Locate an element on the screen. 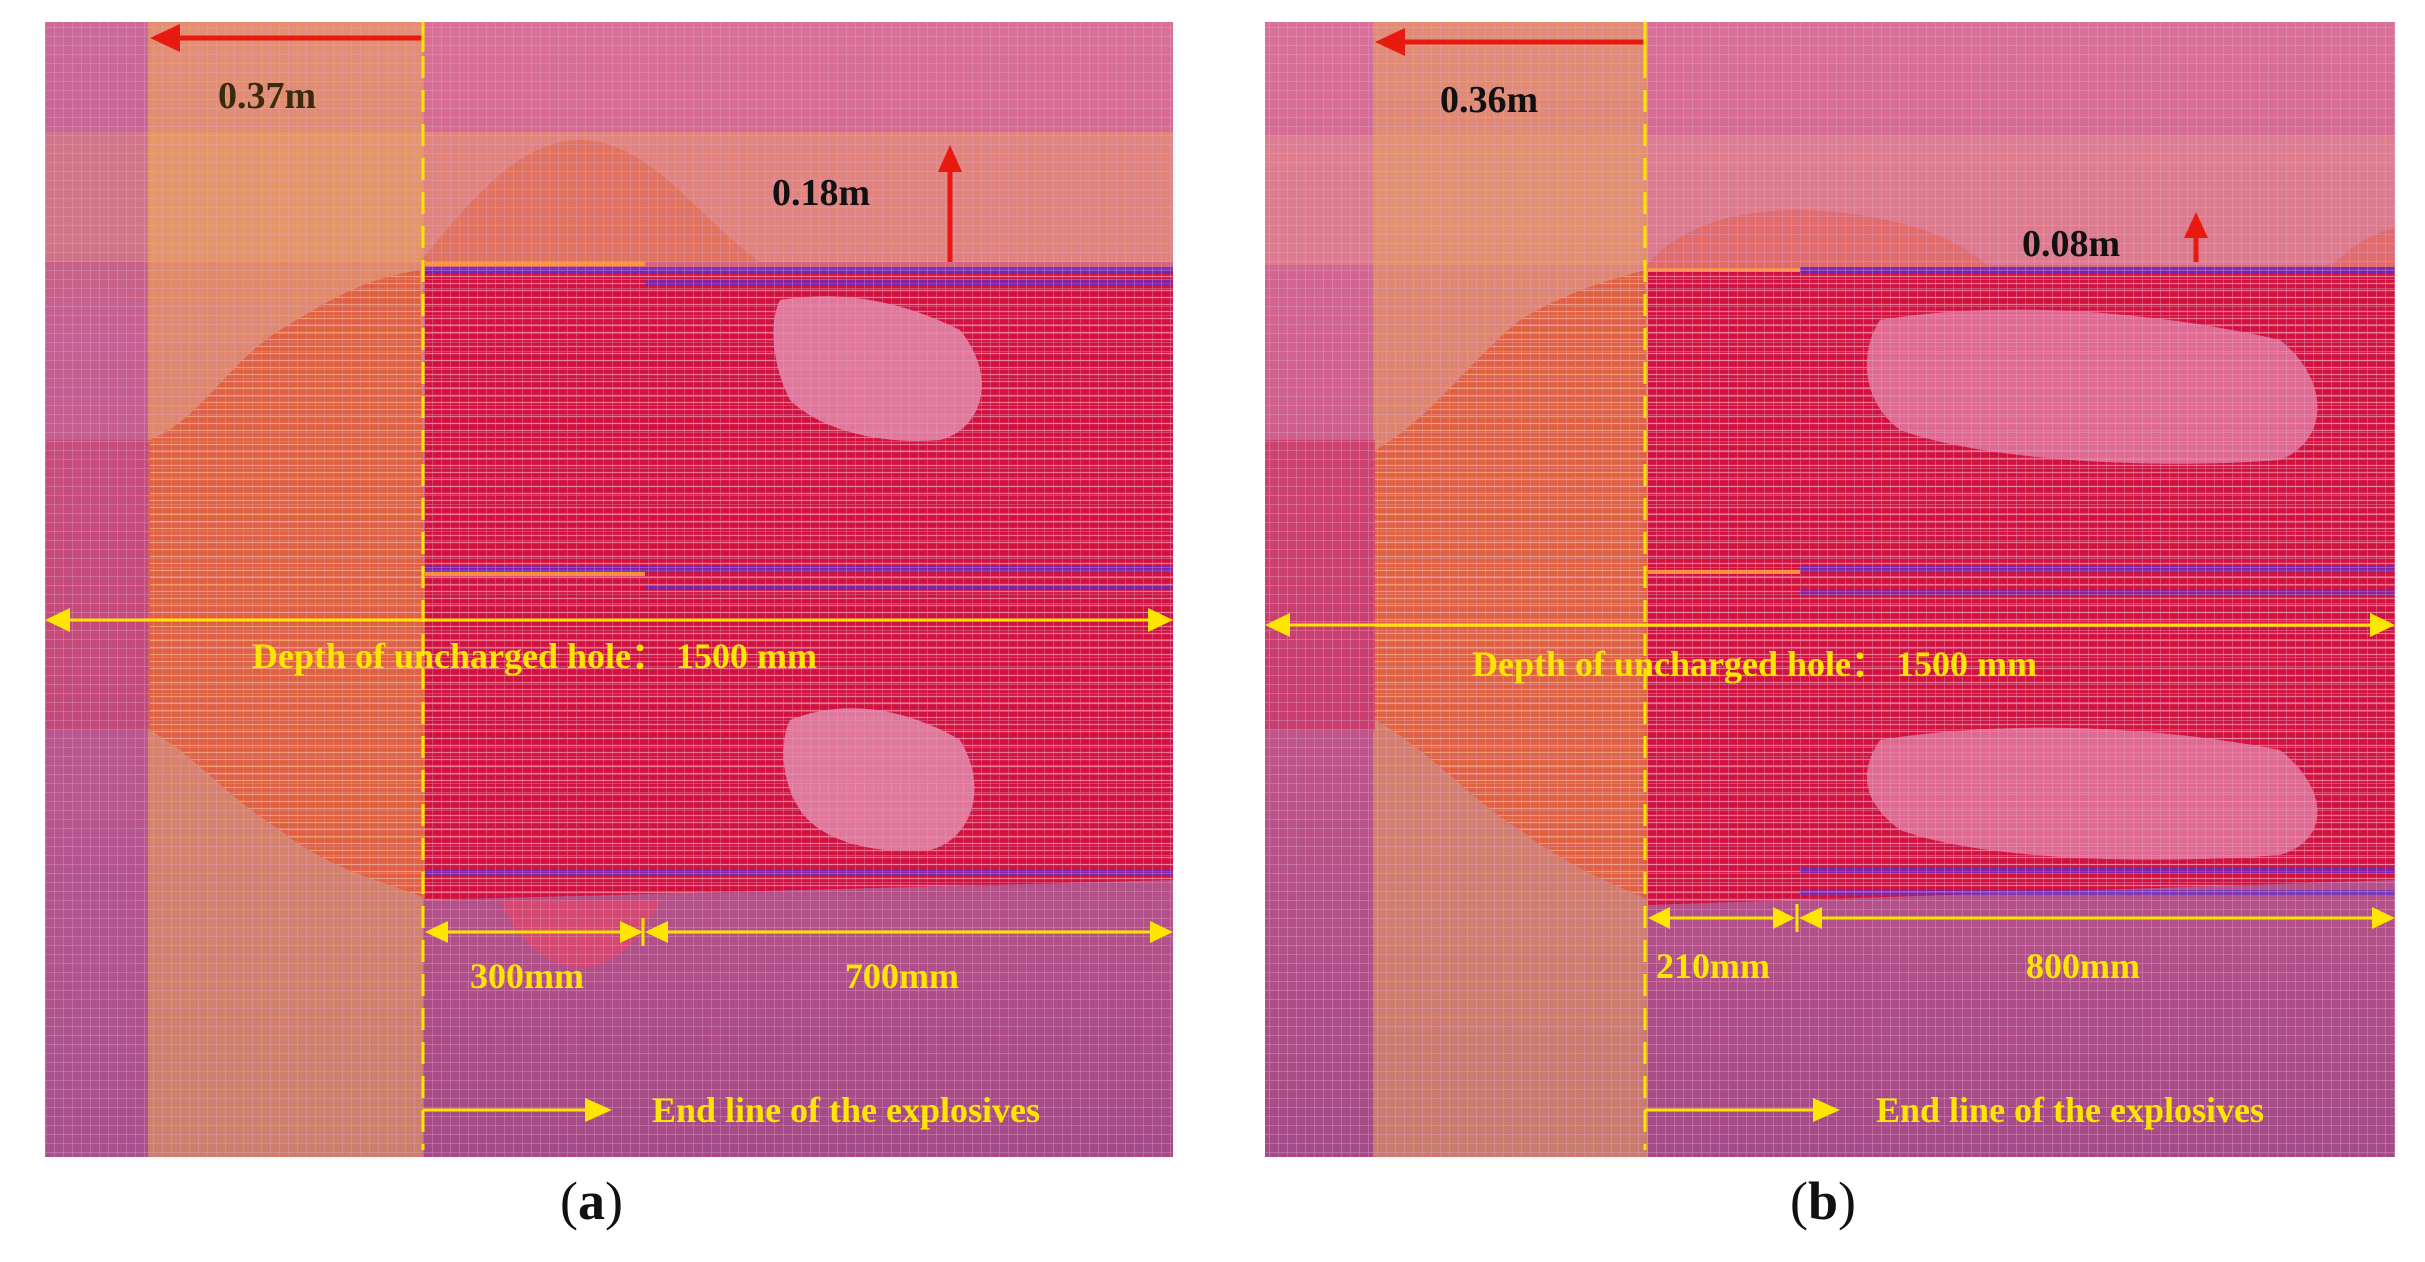  depth-label-b: Depth of uncharged hole： 1500 mm is located at coordinates (1754, 664).